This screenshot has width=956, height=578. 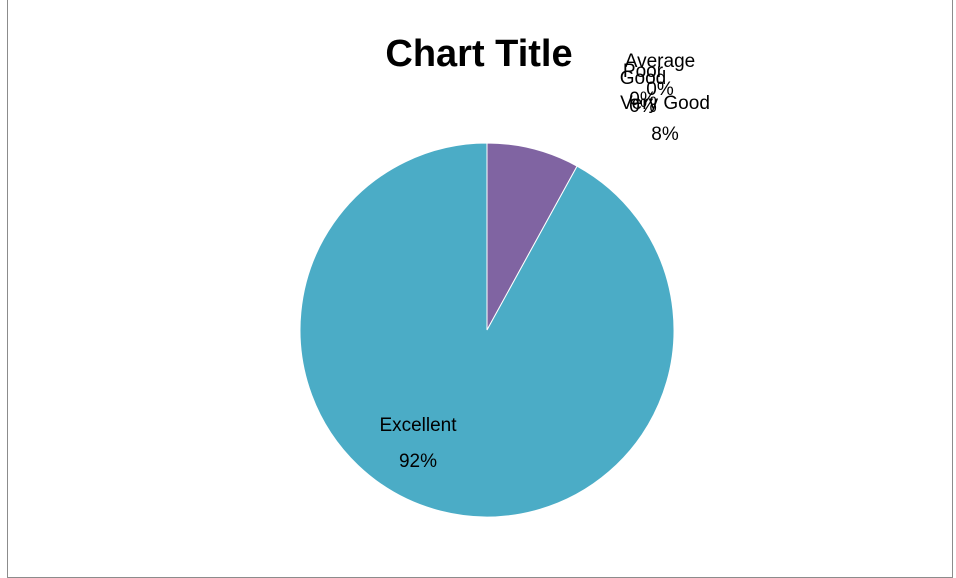 I want to click on chart-title: Chart Title, so click(x=478, y=54).